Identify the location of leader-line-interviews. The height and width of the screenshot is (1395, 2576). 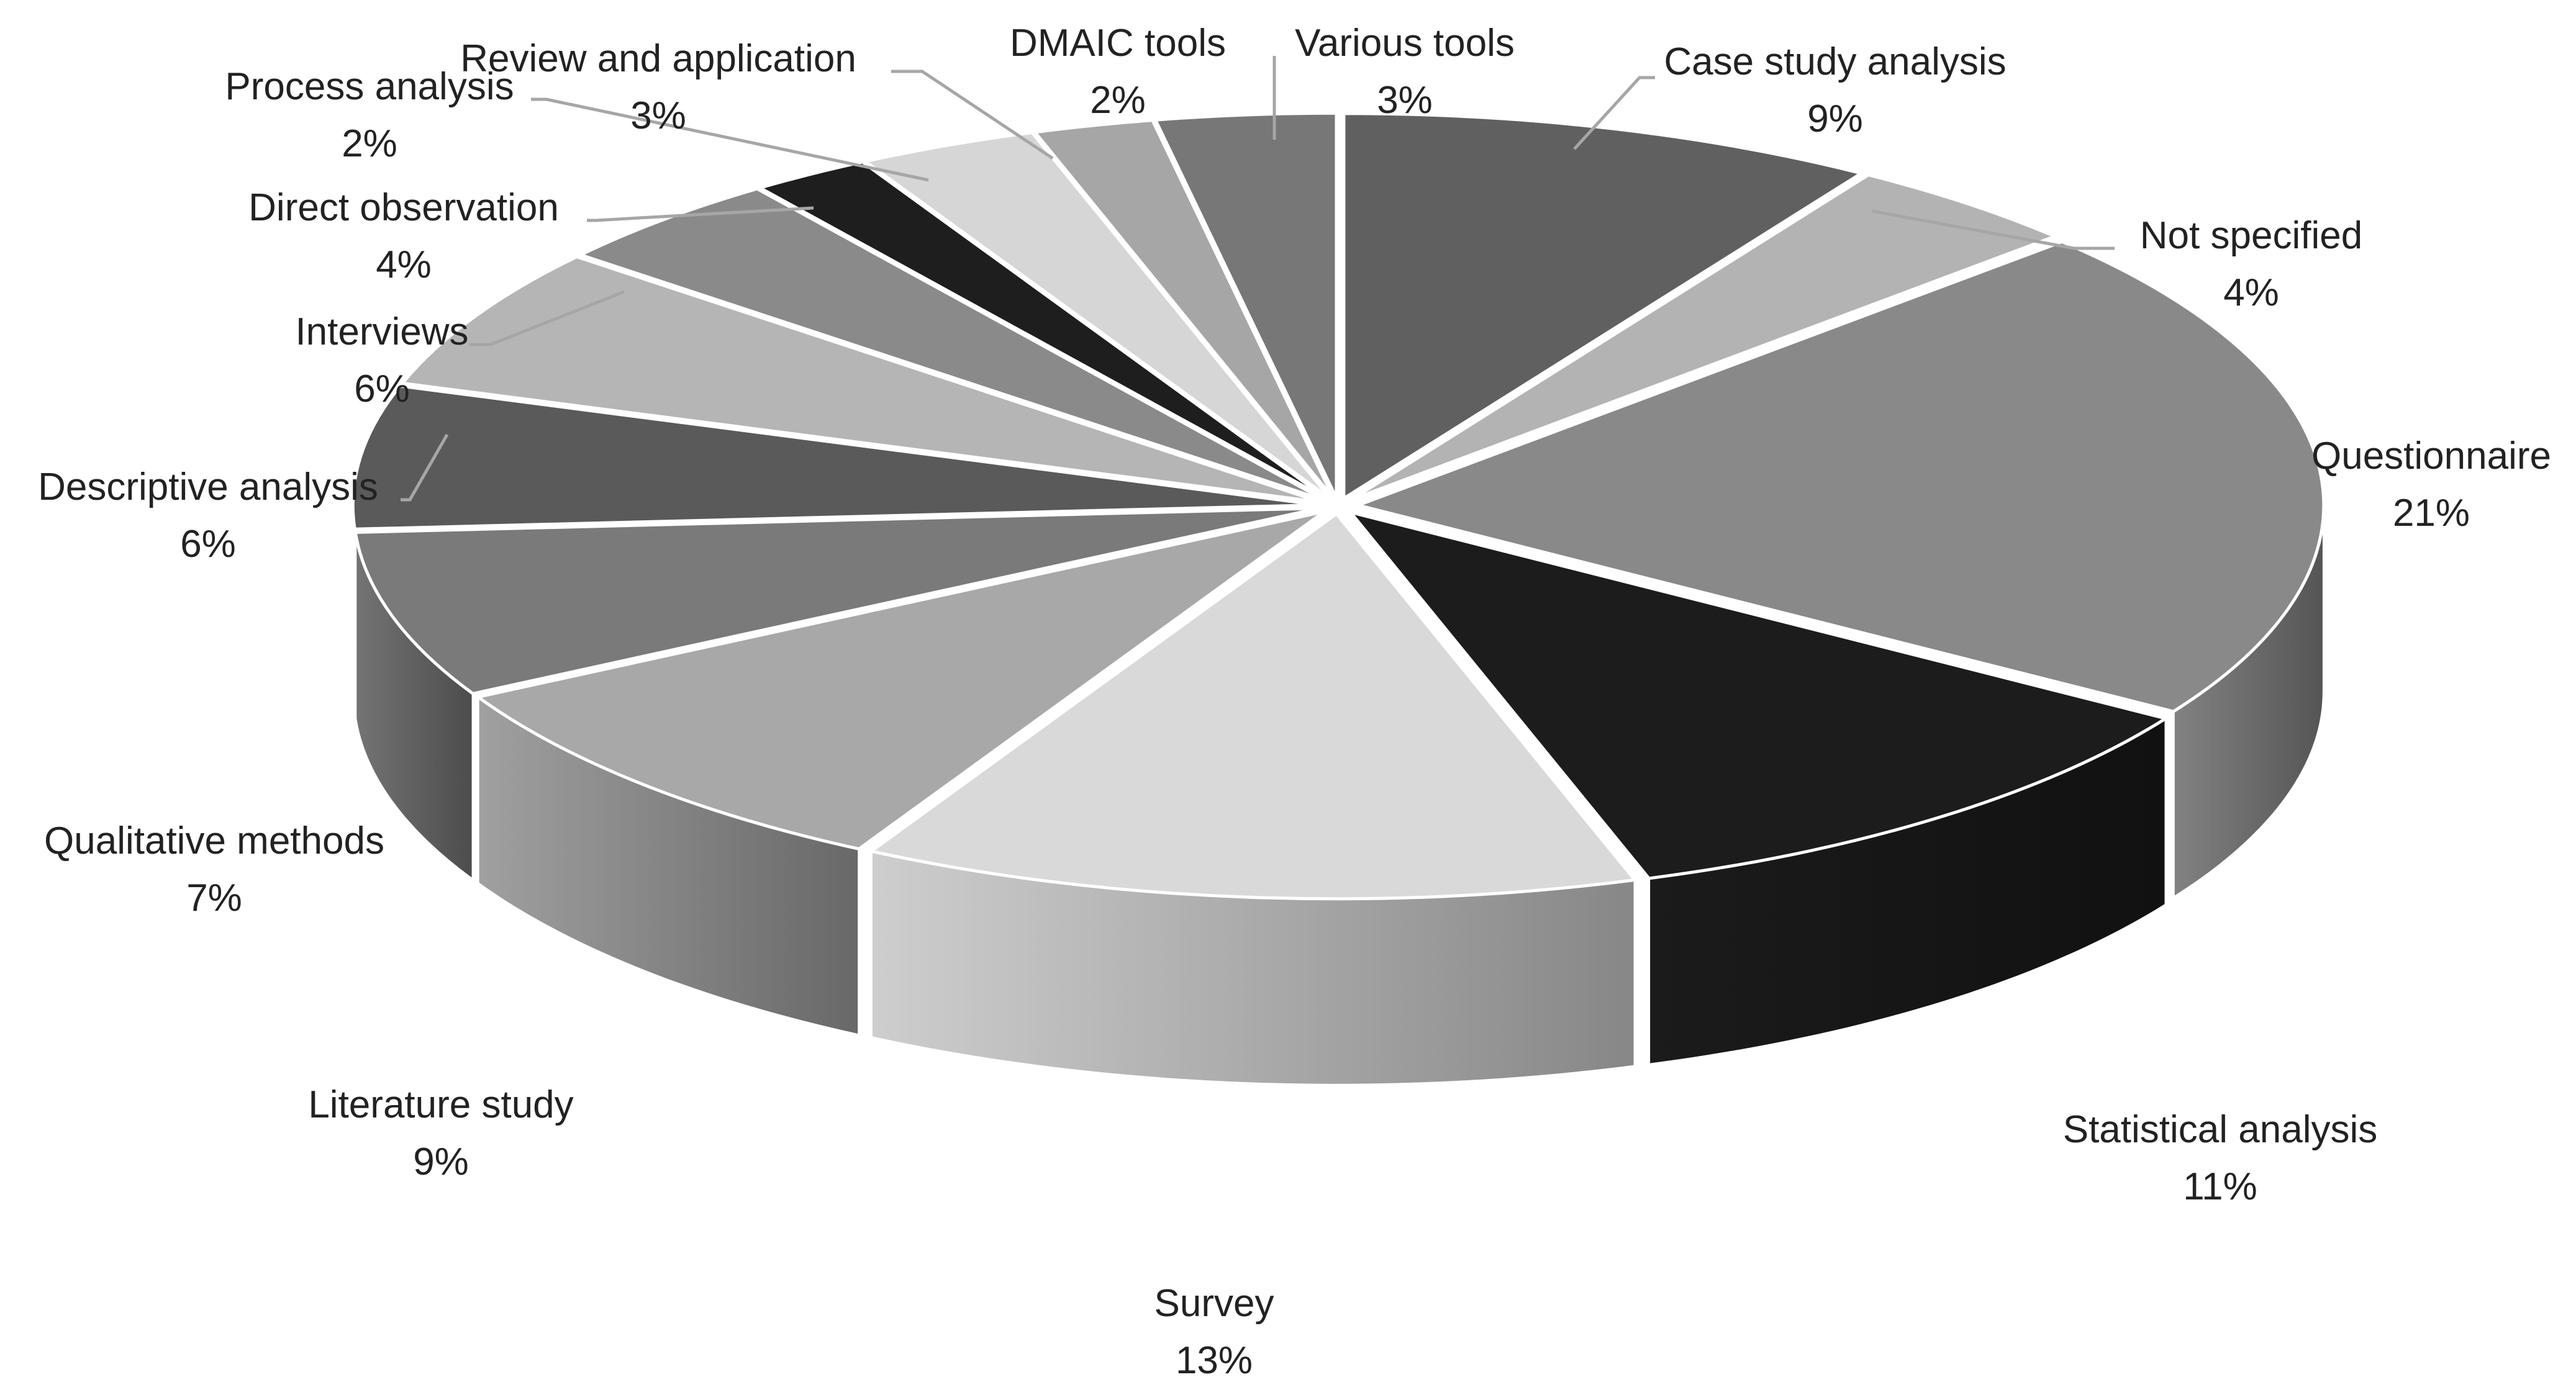
(547, 318).